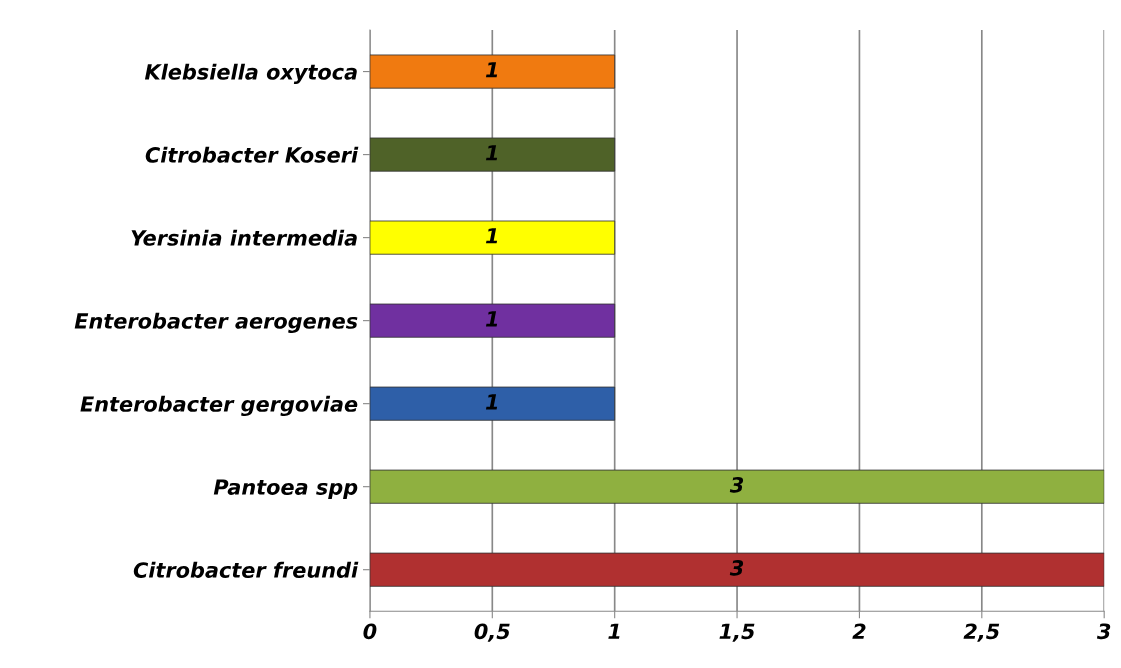 The image size is (1121, 668). Describe the element at coordinates (370, 631) in the screenshot. I see `x-tick-label: 0` at that location.